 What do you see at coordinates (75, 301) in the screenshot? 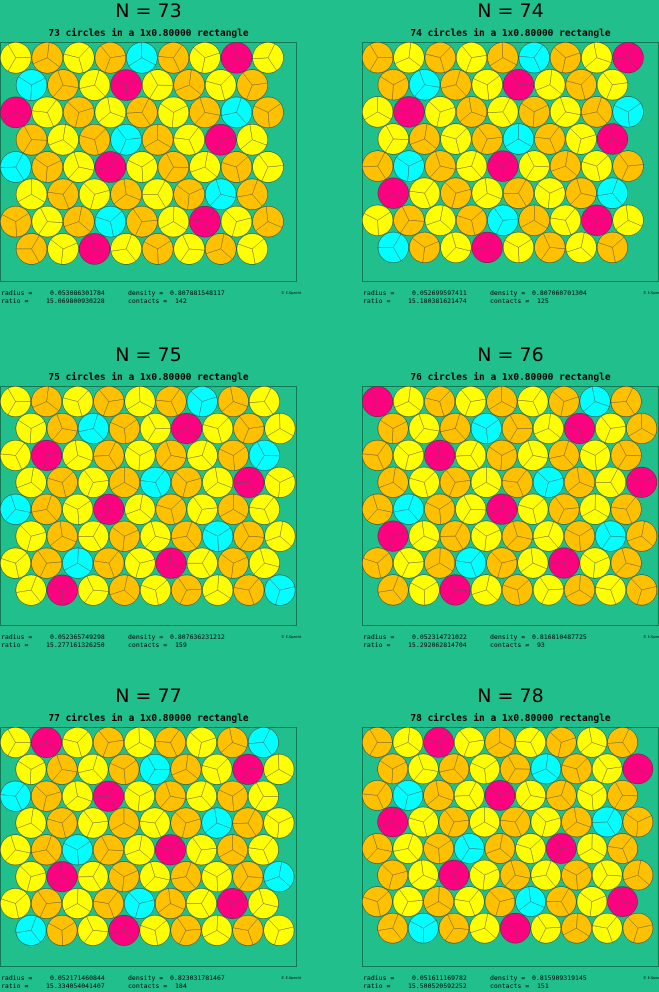
I see `ratio-value: 15.069800930228` at bounding box center [75, 301].